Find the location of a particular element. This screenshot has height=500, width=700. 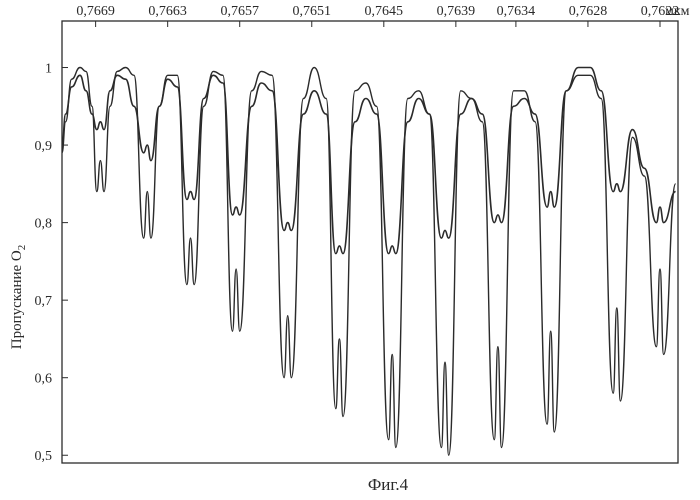

y-tick-label: 0,6 is located at coordinates (44, 379).